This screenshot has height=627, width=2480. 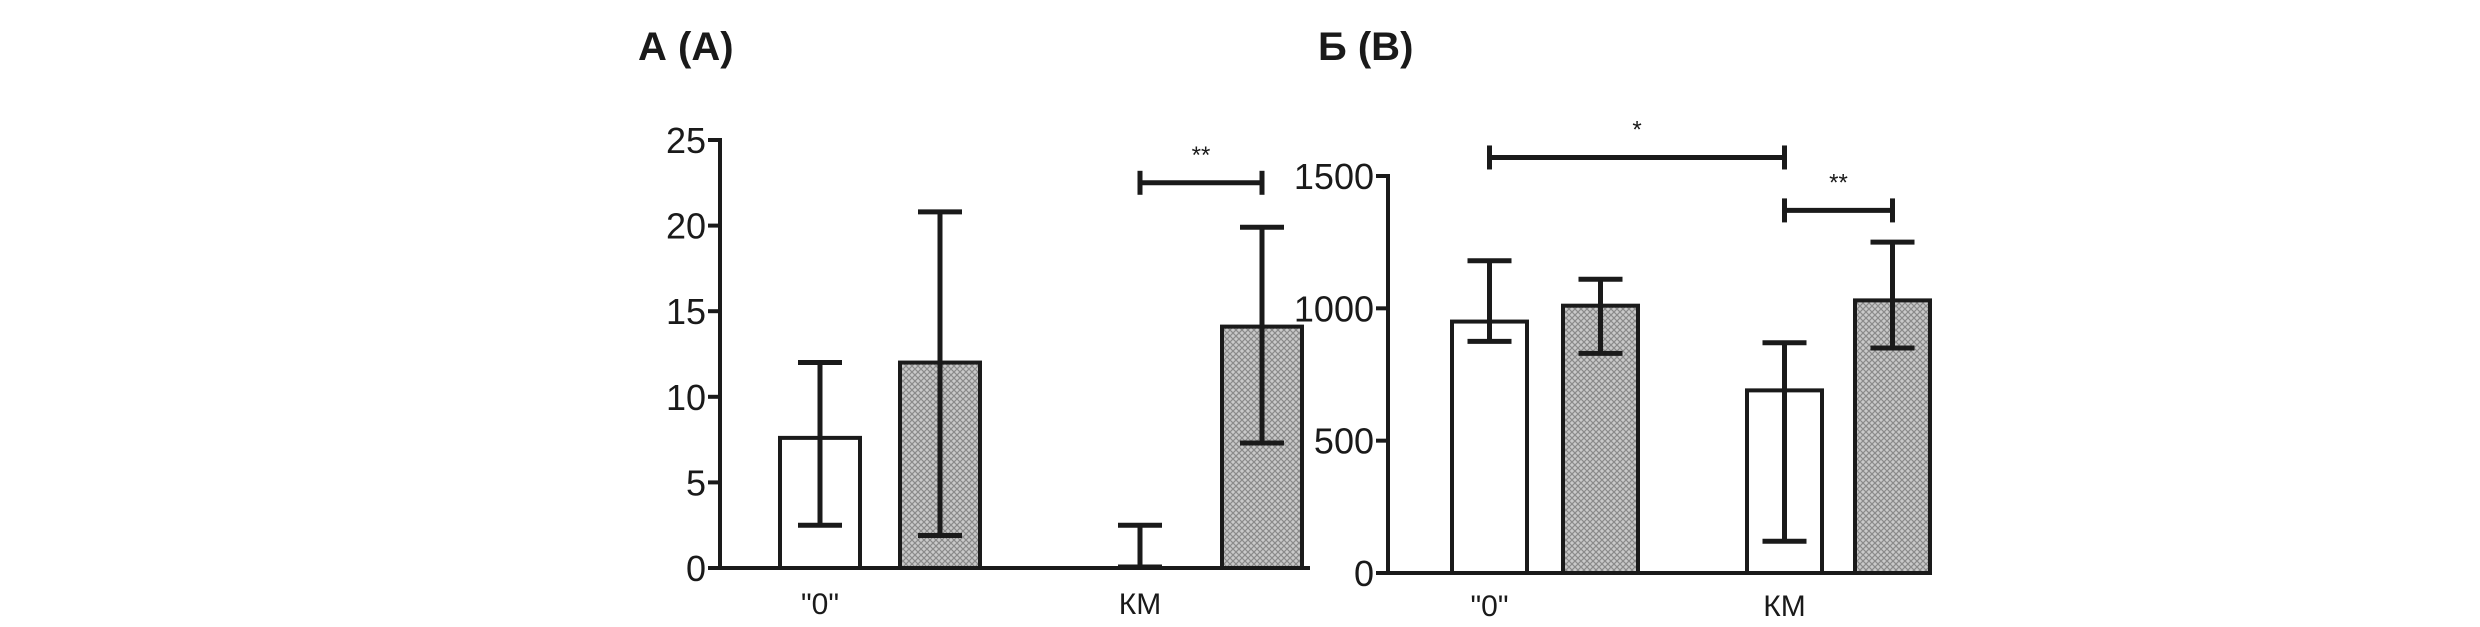 What do you see at coordinates (686, 47) in the screenshot?
I see `chart-title: А (A)` at bounding box center [686, 47].